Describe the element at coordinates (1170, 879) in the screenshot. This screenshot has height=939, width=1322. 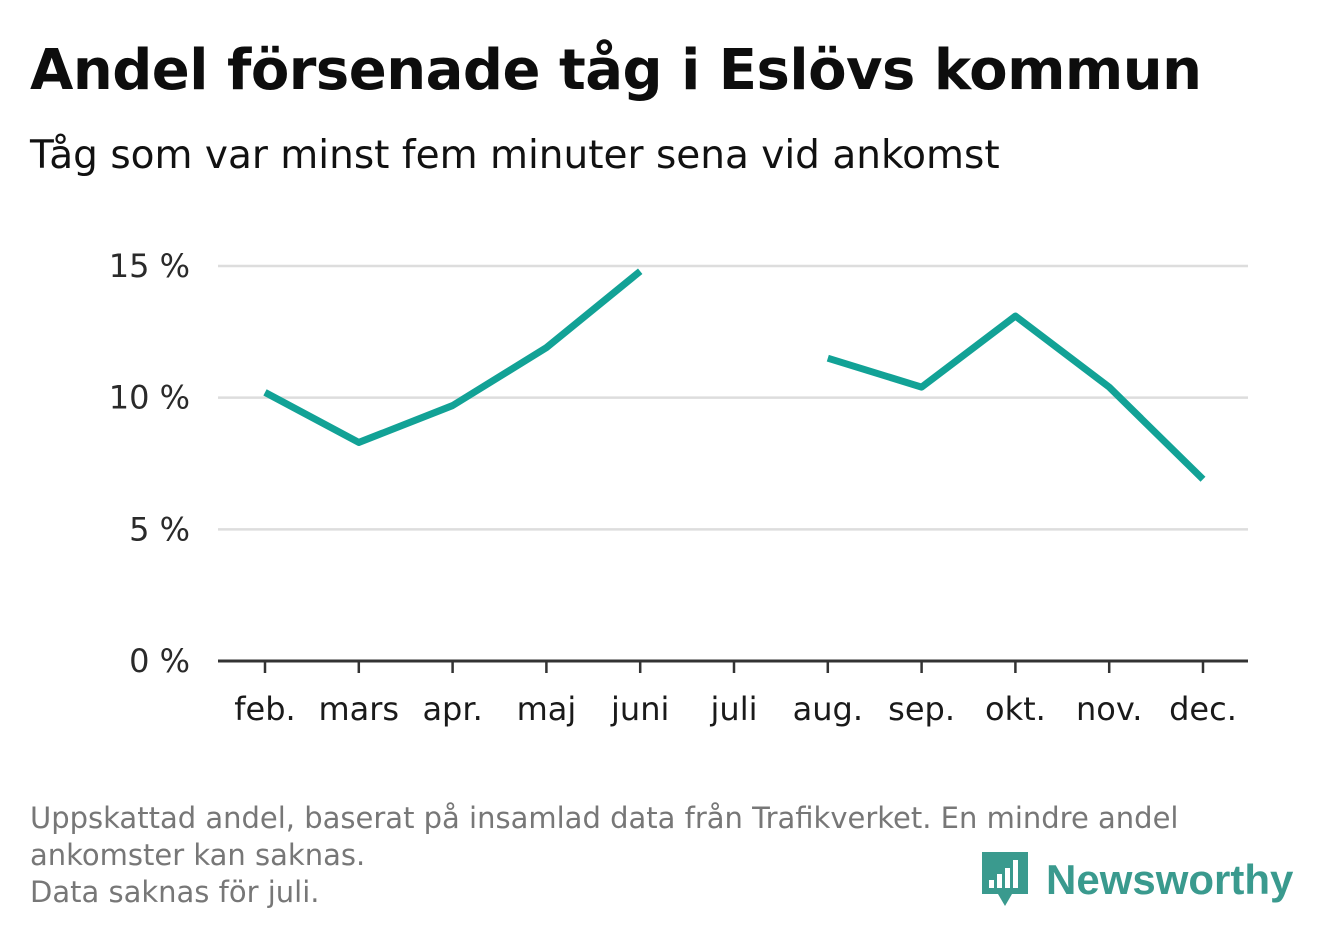
I see `brand-name: Newsworthy` at that location.